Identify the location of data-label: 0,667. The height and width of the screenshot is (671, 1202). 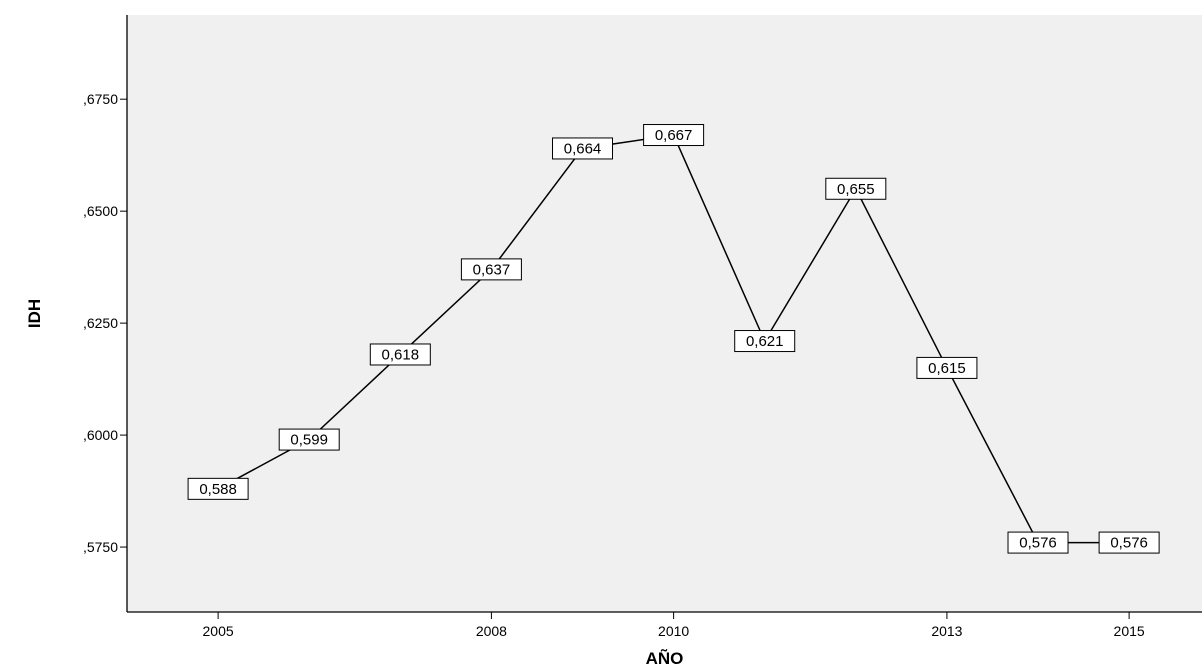
(674, 135).